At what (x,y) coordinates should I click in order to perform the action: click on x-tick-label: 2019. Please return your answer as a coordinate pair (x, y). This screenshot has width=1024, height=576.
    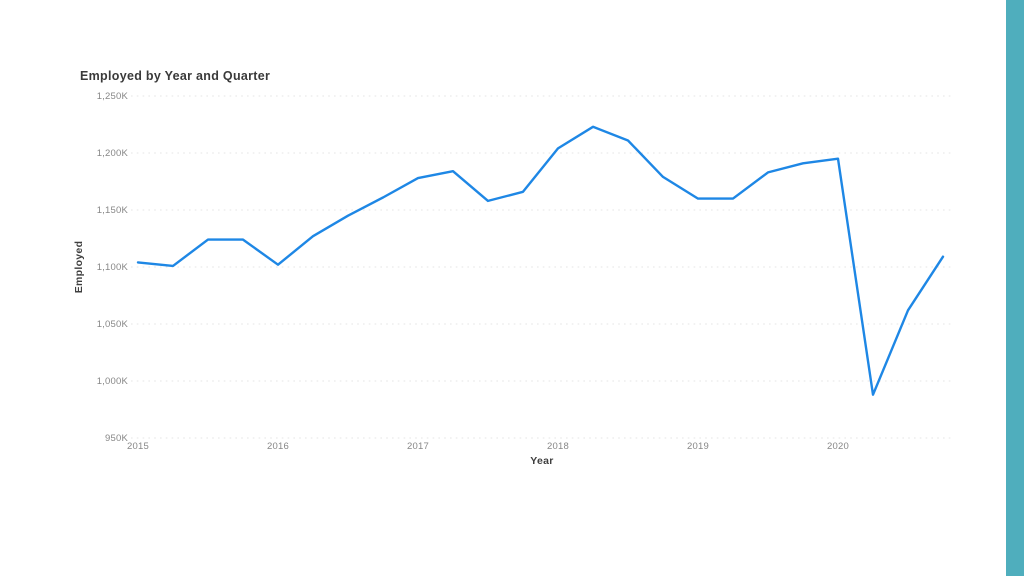
    Looking at the image, I should click on (698, 446).